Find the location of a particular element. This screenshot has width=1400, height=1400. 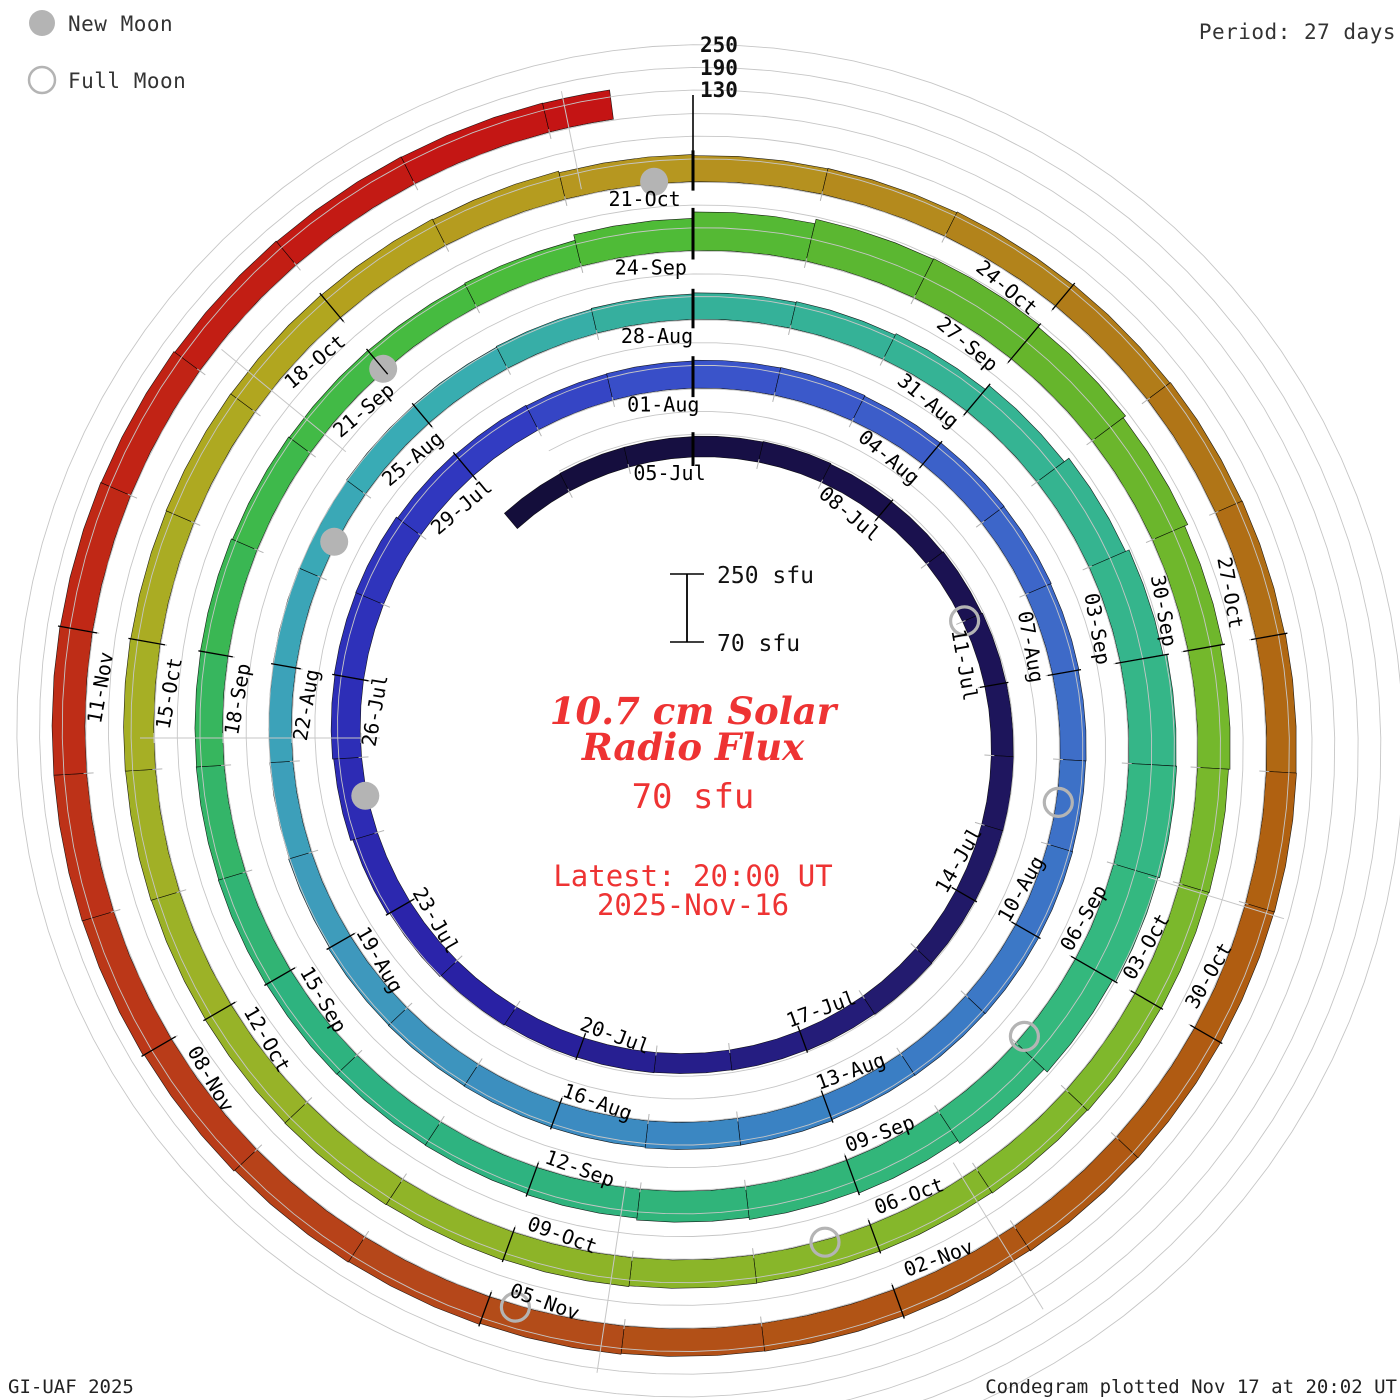

svg-text: 01-Aug is located at coordinates (663, 405).